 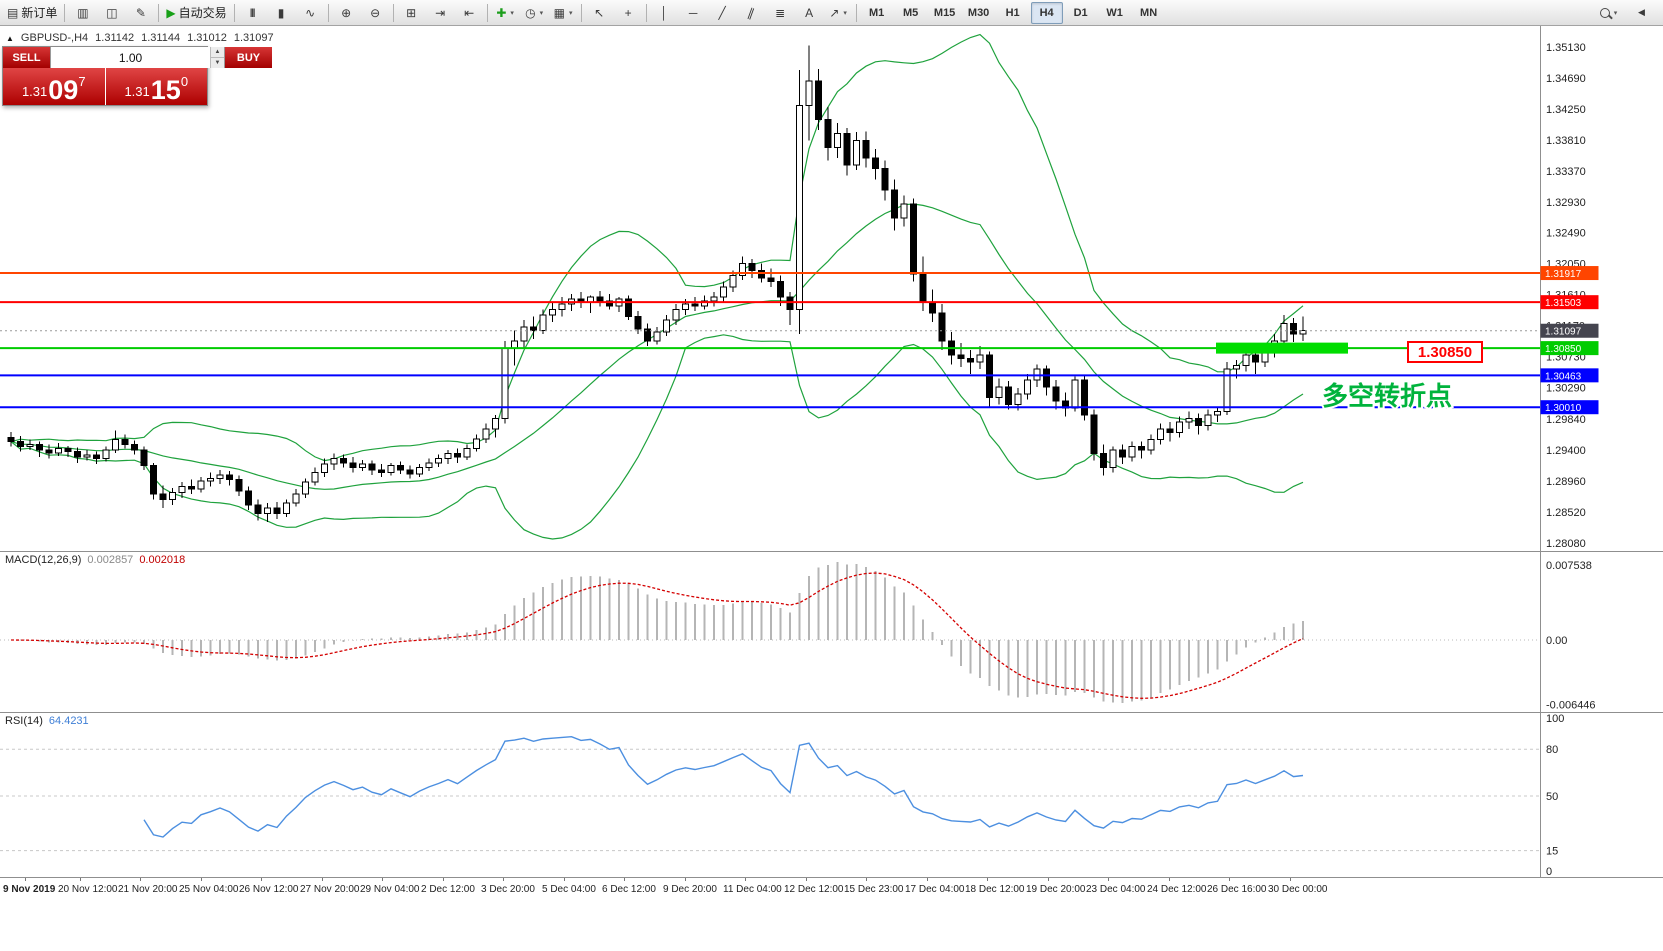 I want to click on auto-scroll-button: ⇥, so click(x=440, y=12).